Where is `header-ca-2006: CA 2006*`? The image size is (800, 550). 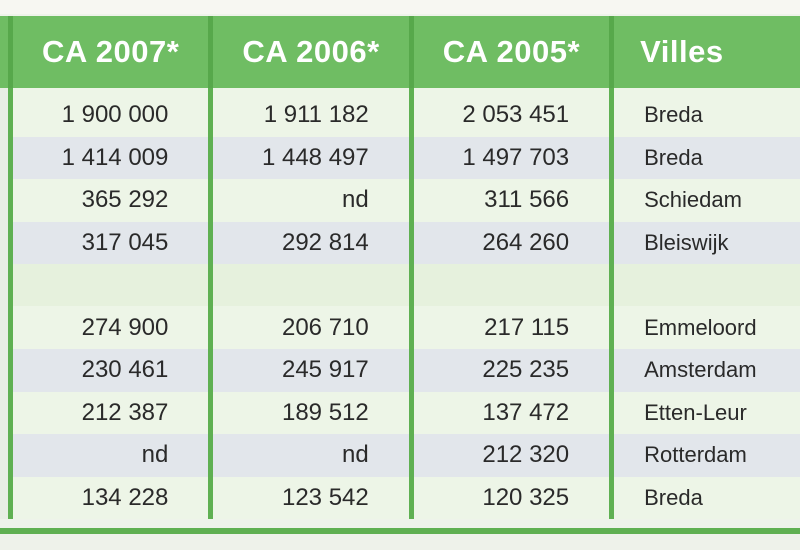 header-ca-2006: CA 2006* is located at coordinates (310, 52).